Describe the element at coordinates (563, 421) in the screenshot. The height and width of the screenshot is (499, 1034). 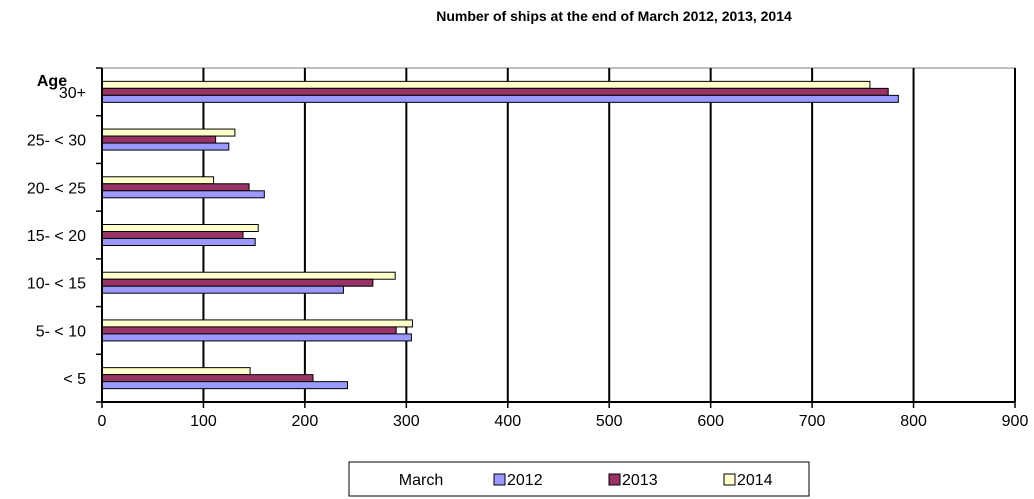
I see `x-tick-labels: 0 100 200 300 400 500 600 700 800 900` at that location.